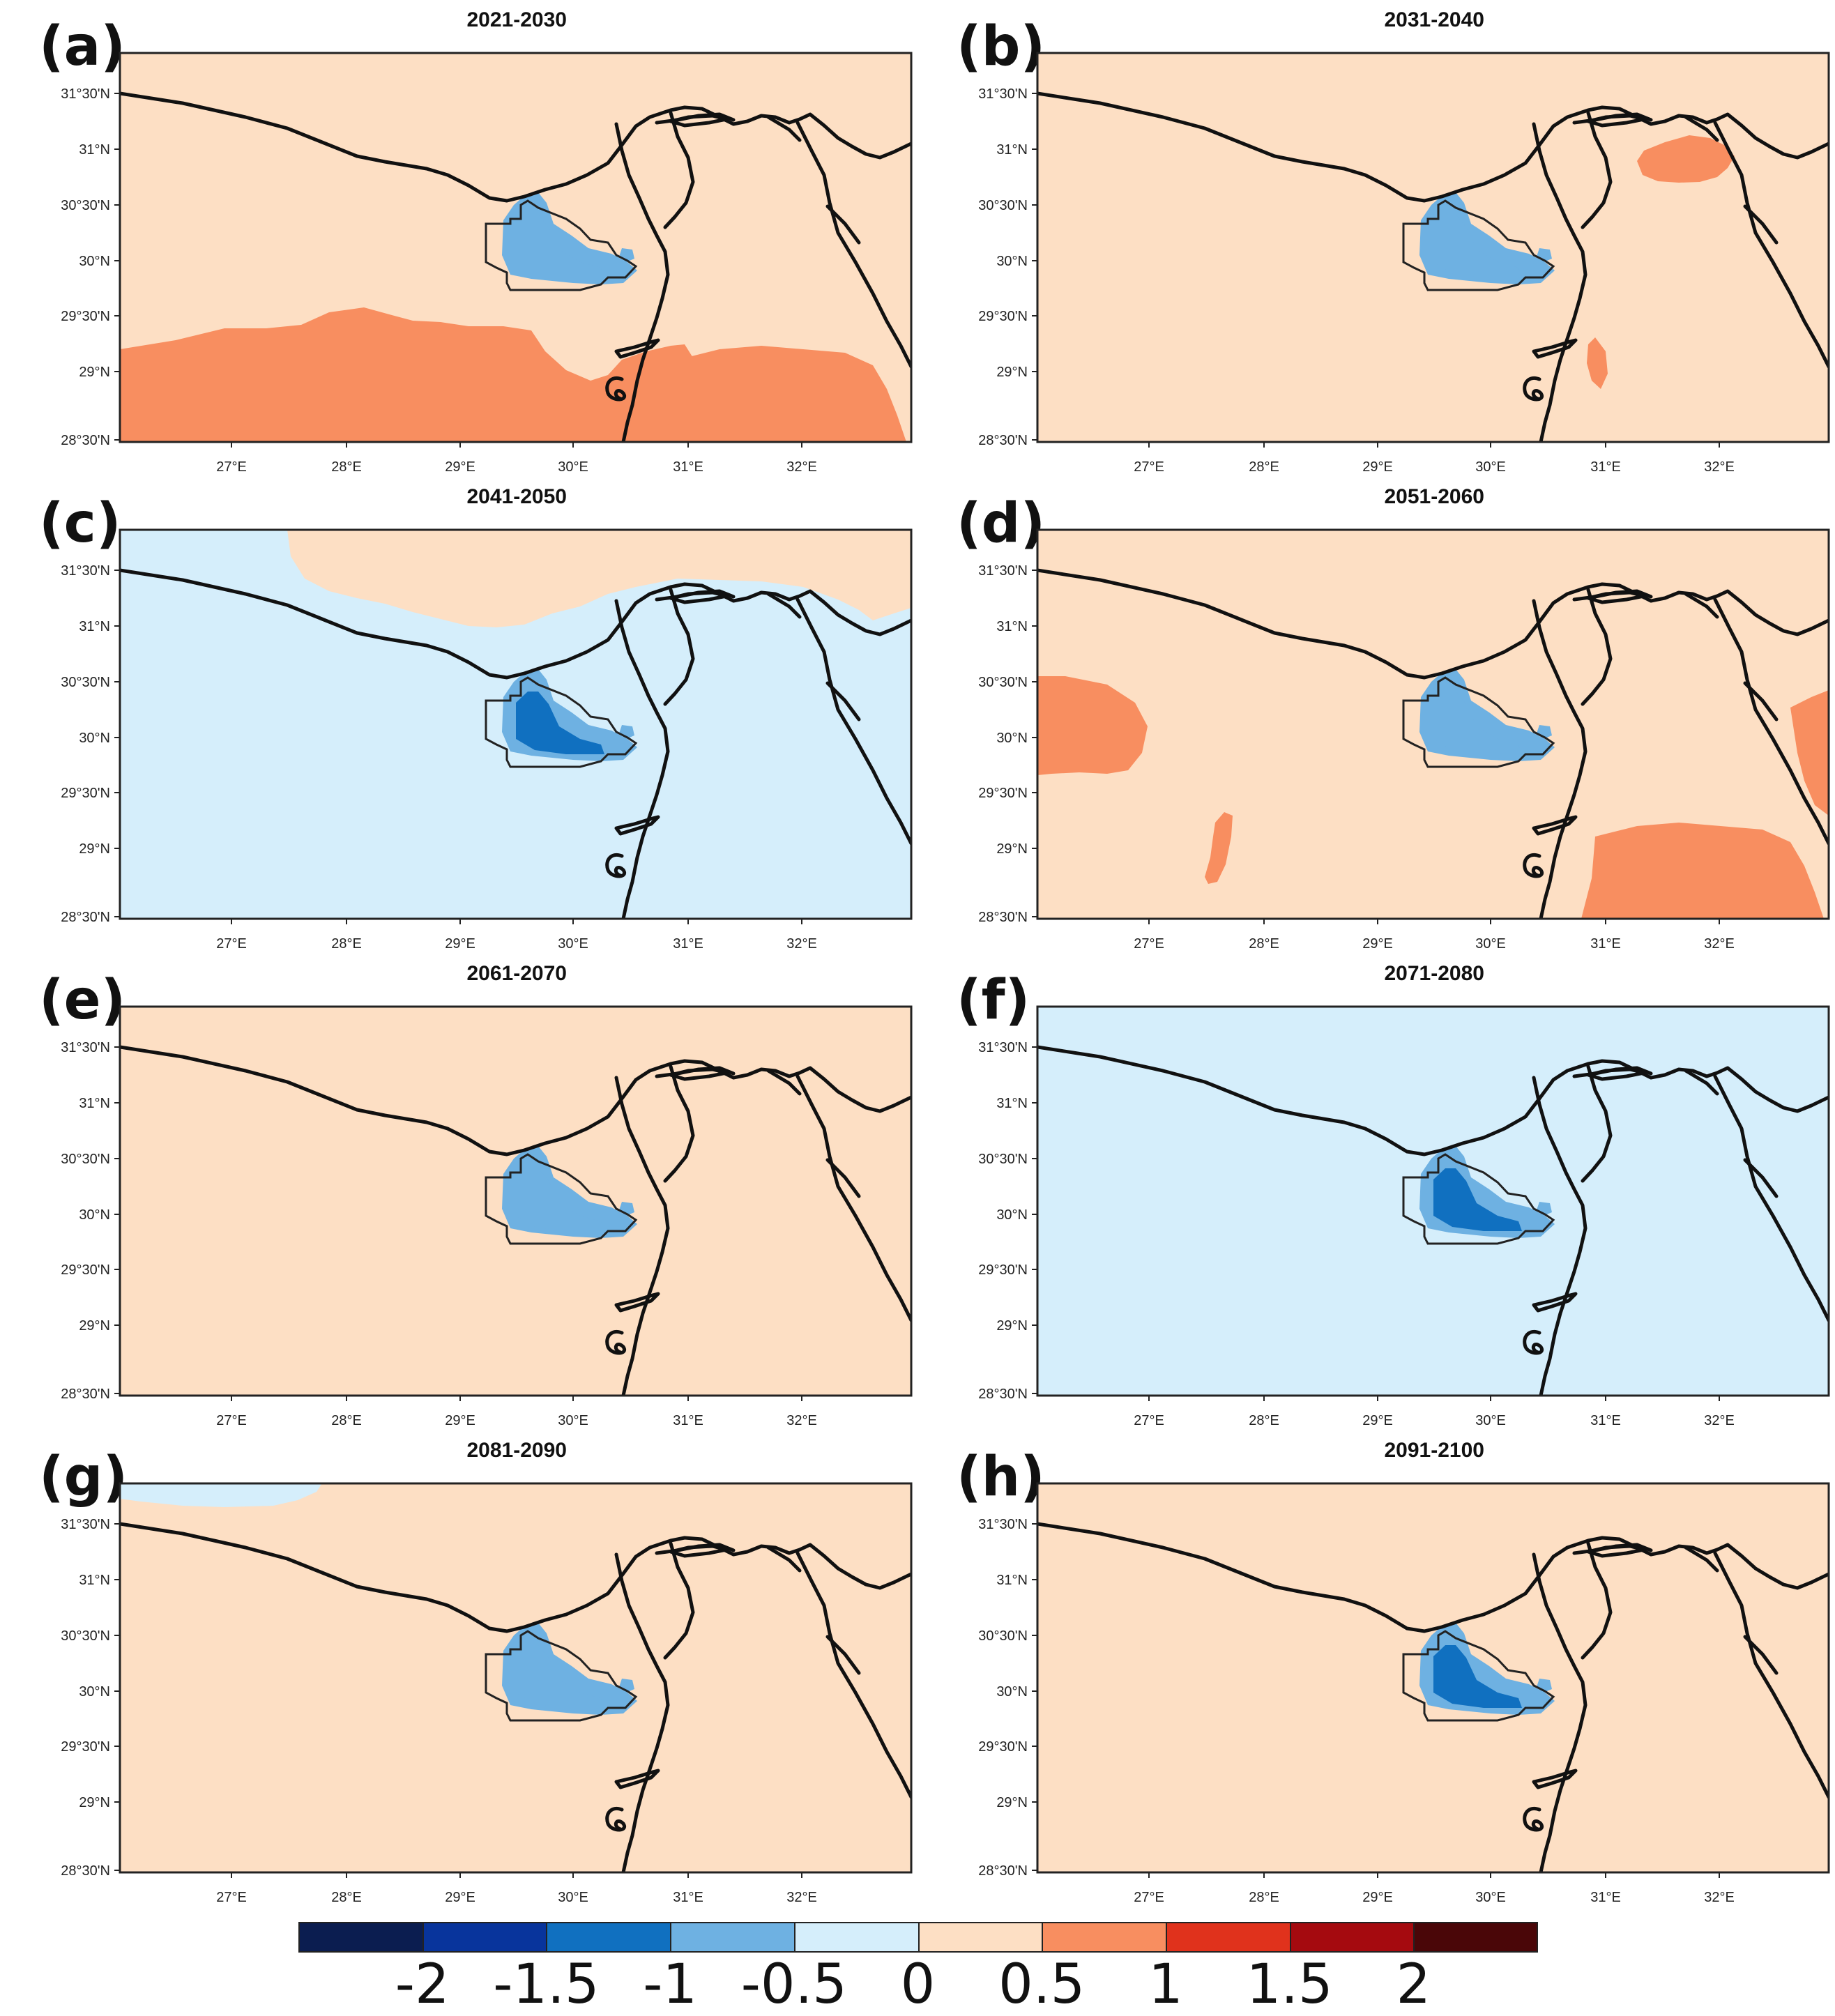 The image size is (1835, 2016). What do you see at coordinates (1434, 19) in the screenshot?
I see `panel-title: 2031-2040` at bounding box center [1434, 19].